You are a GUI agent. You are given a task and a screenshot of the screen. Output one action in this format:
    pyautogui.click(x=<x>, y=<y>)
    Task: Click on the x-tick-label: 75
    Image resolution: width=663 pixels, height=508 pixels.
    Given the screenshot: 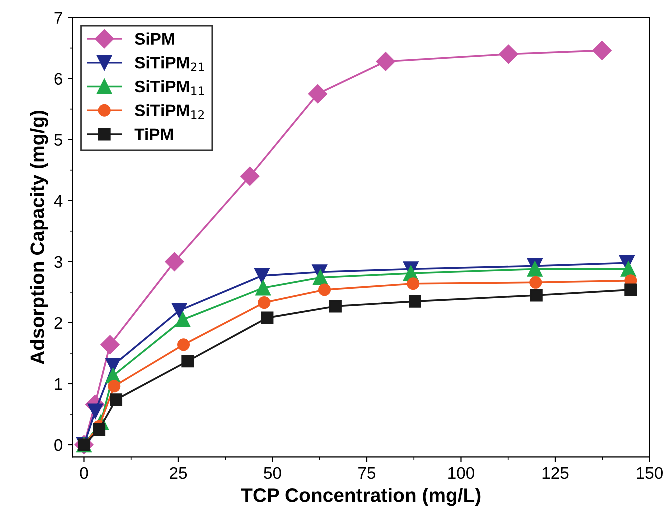 What is the action you would take?
    pyautogui.click(x=367, y=474)
    